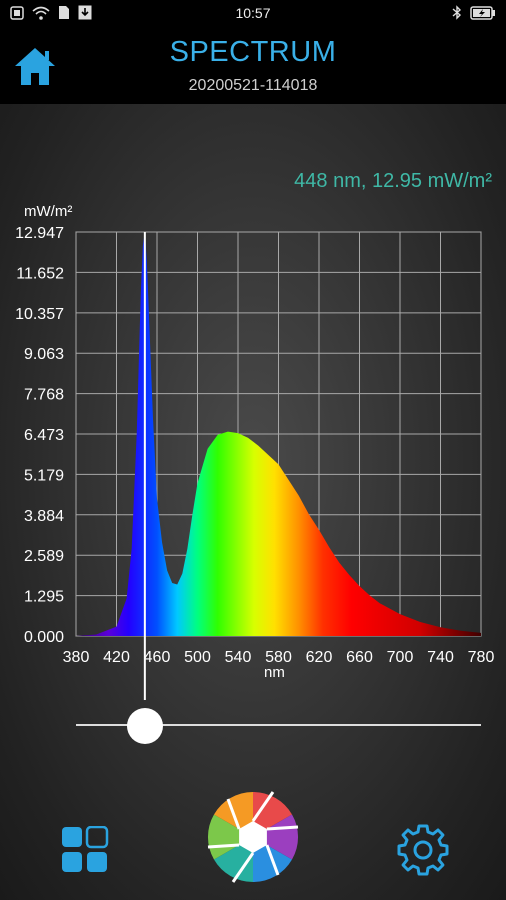  I want to click on y-tick-label: 7.768, so click(44, 395).